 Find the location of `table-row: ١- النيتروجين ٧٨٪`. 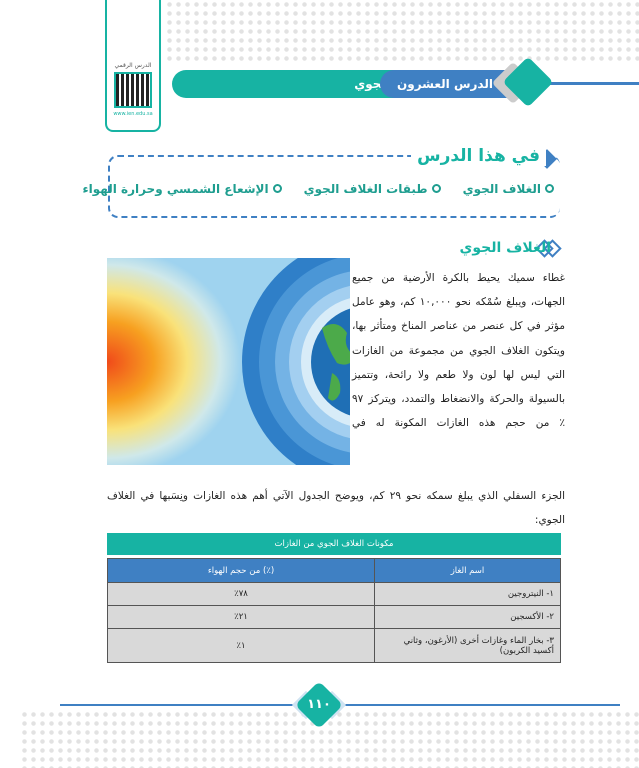

table-row: ١- النيتروجين ٧٨٪ is located at coordinates (334, 594).